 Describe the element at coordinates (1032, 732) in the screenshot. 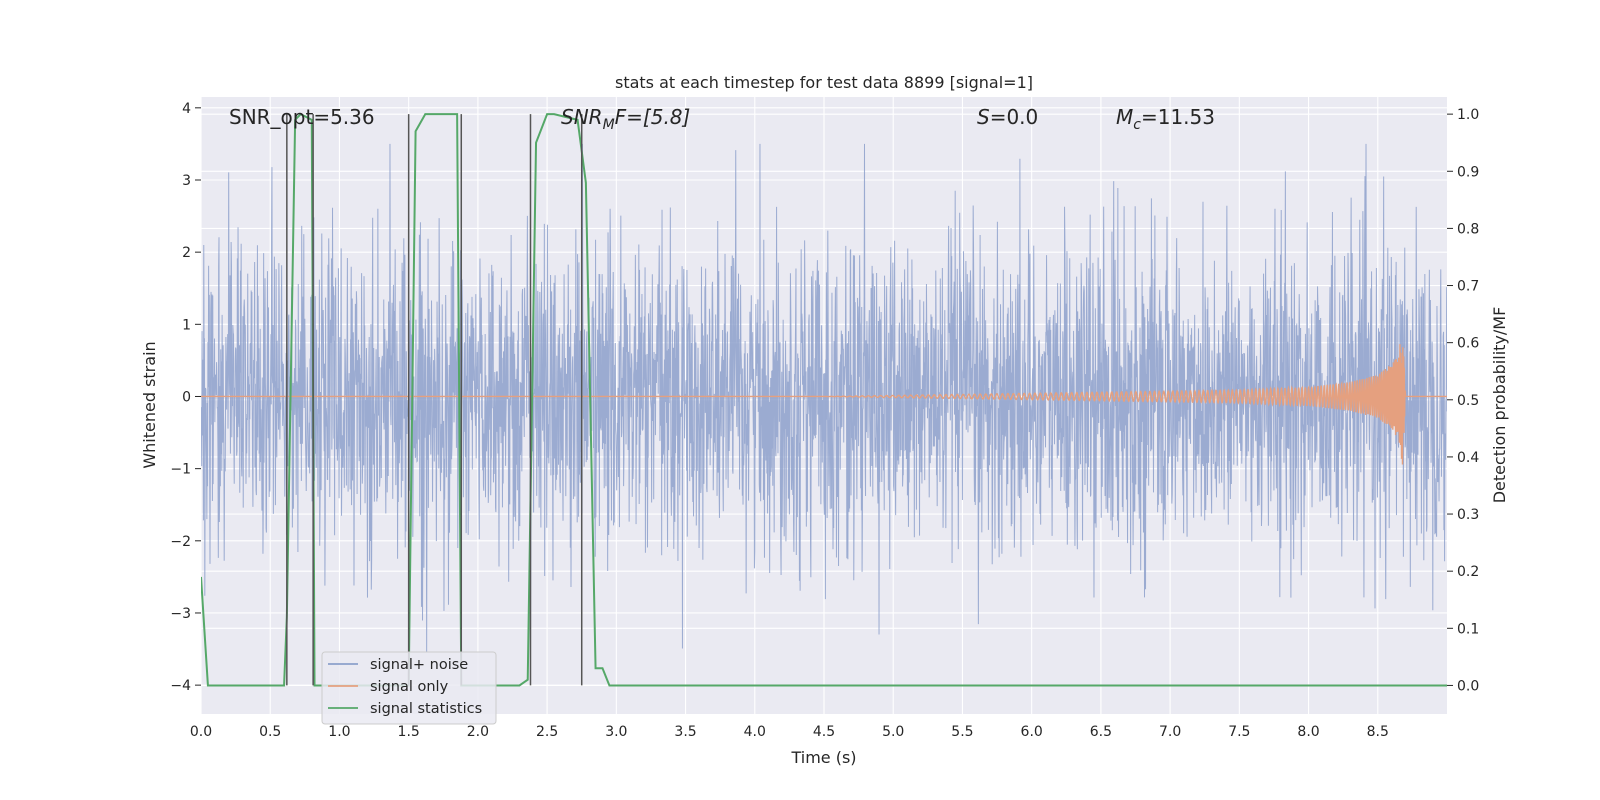

I see `x-tick-label: 6.0` at that location.